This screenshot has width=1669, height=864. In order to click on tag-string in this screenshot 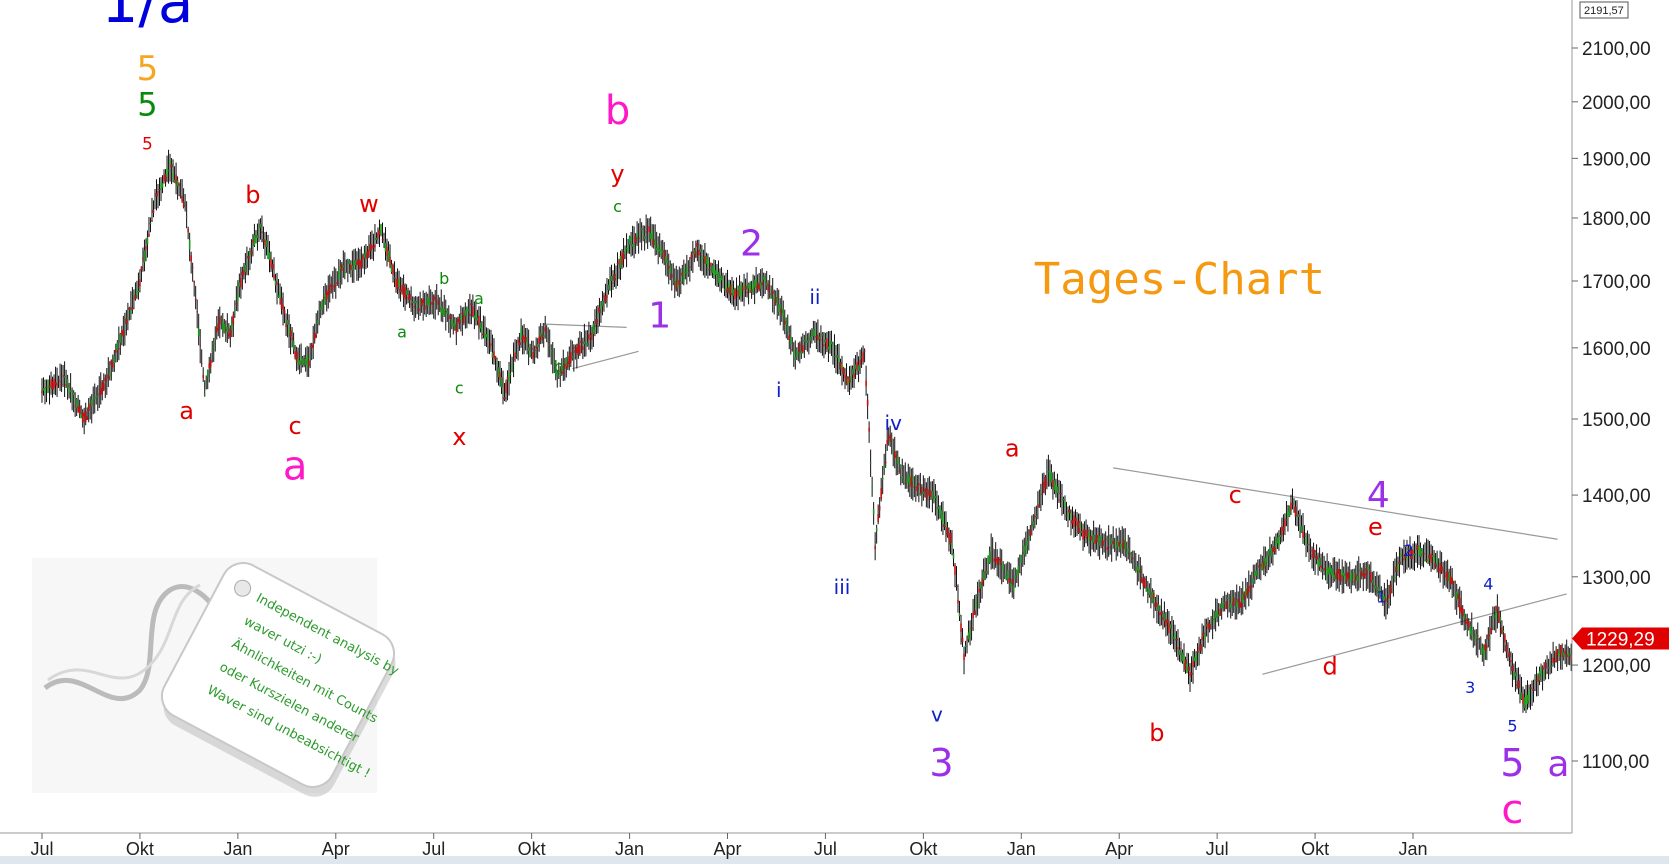, I will do `click(124, 632)`.